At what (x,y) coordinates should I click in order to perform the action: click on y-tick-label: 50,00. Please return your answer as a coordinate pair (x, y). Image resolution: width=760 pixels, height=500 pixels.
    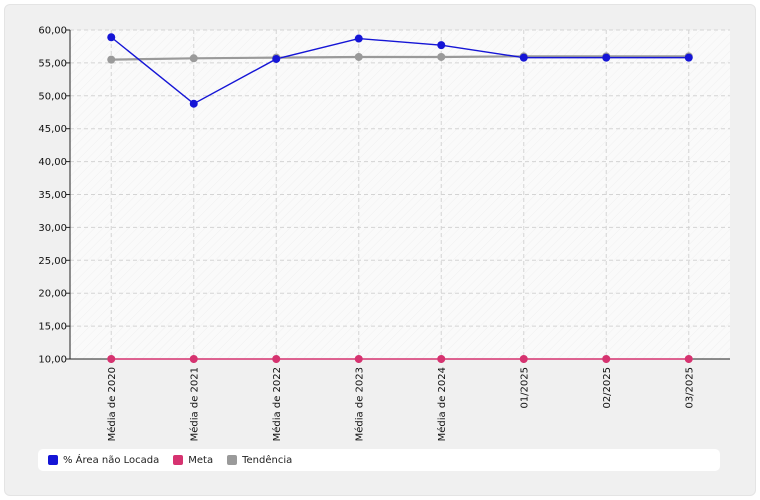
    Looking at the image, I should click on (52, 96).